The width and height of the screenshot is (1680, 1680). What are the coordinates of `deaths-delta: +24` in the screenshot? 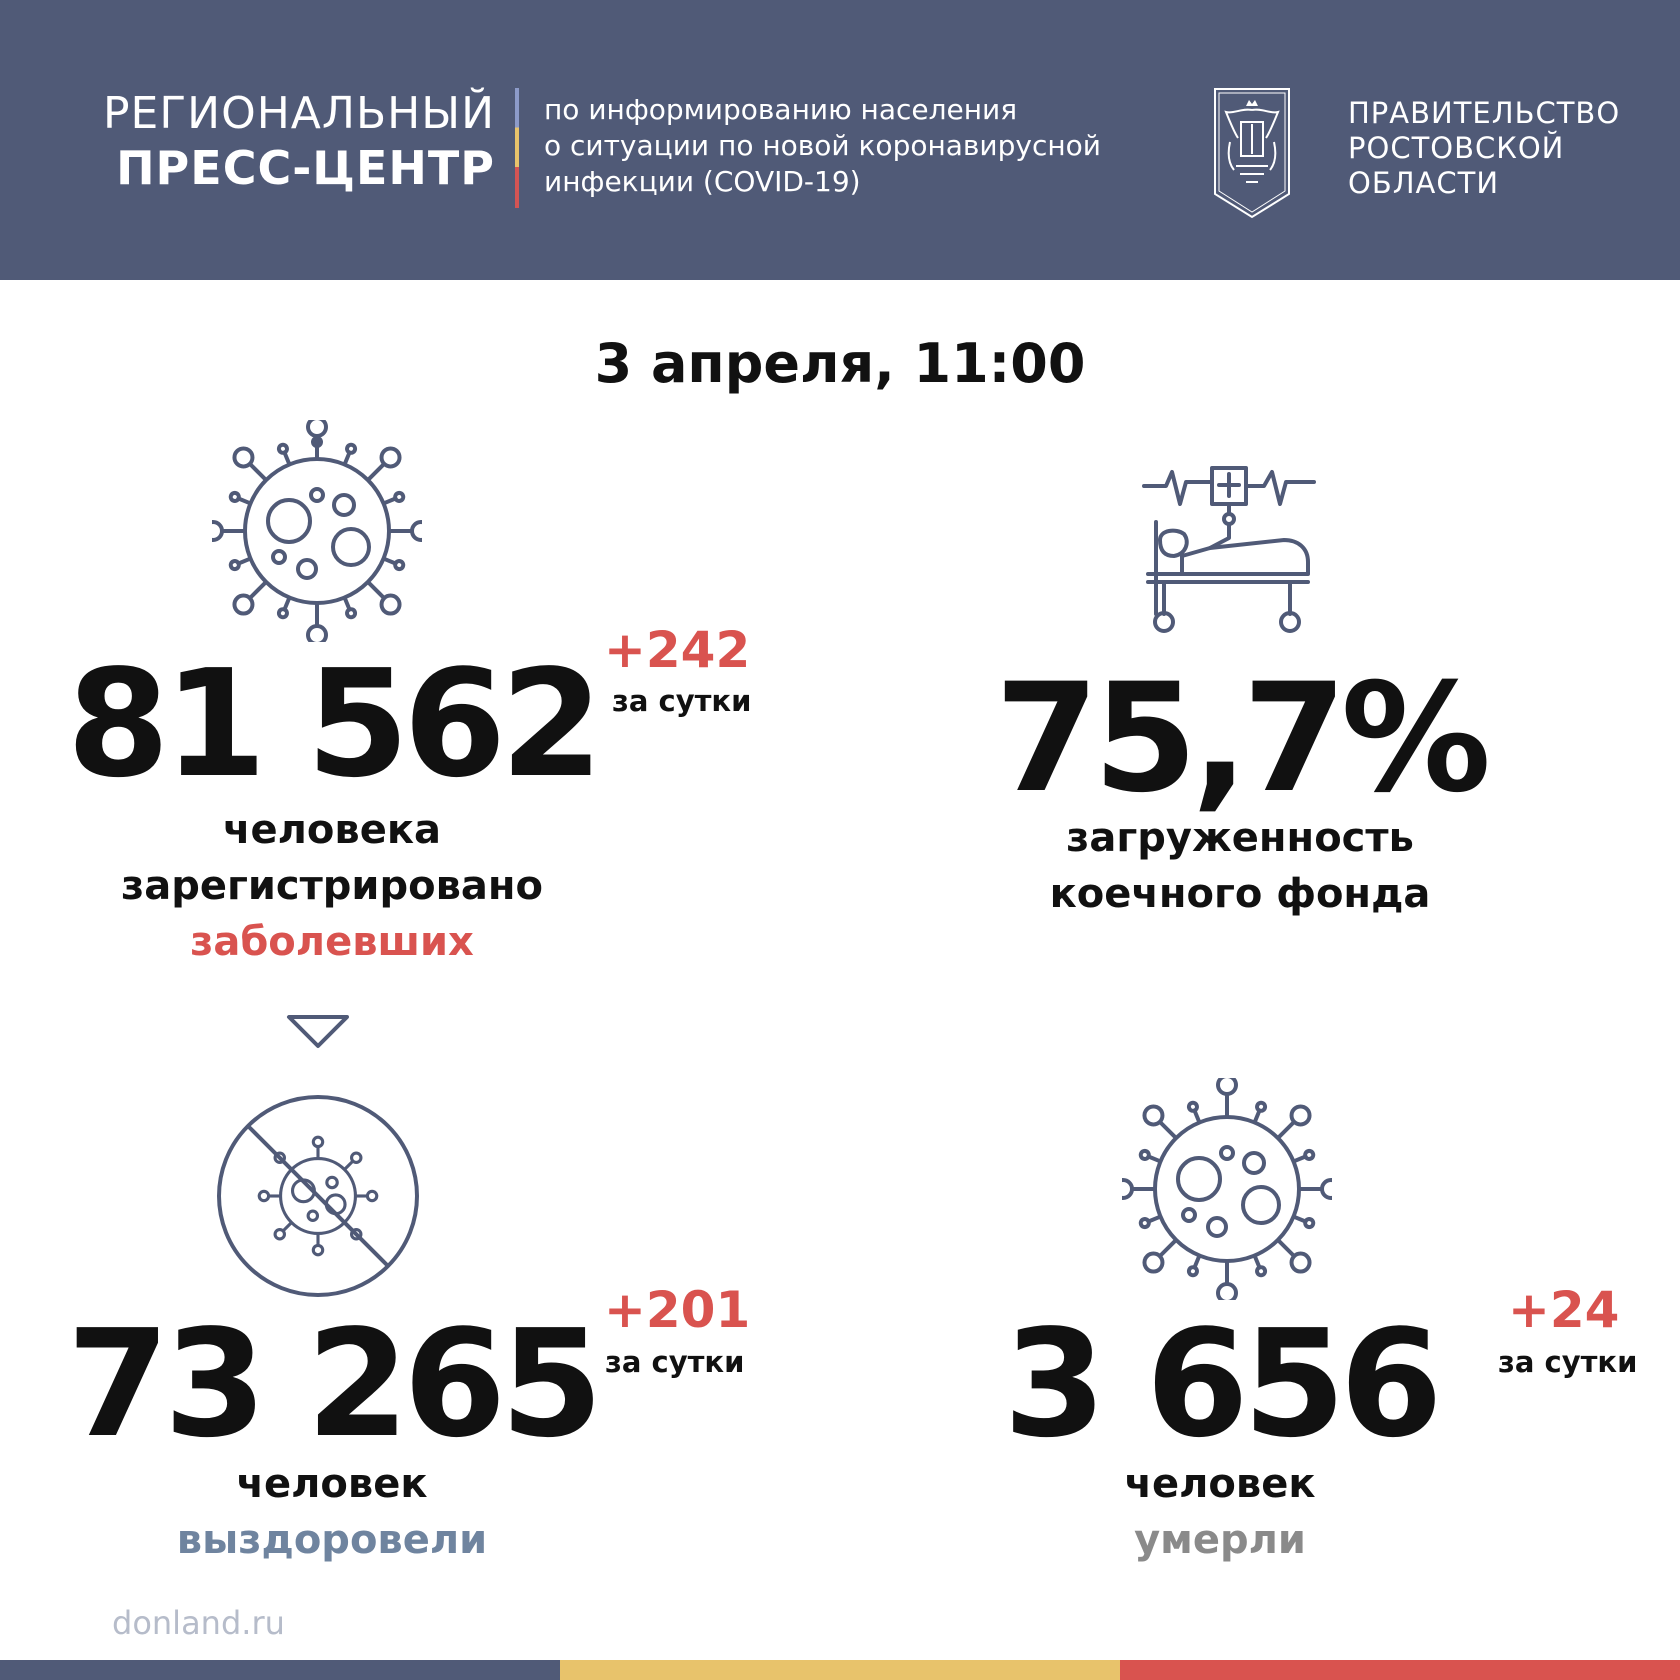 It's located at (1564, 1310).